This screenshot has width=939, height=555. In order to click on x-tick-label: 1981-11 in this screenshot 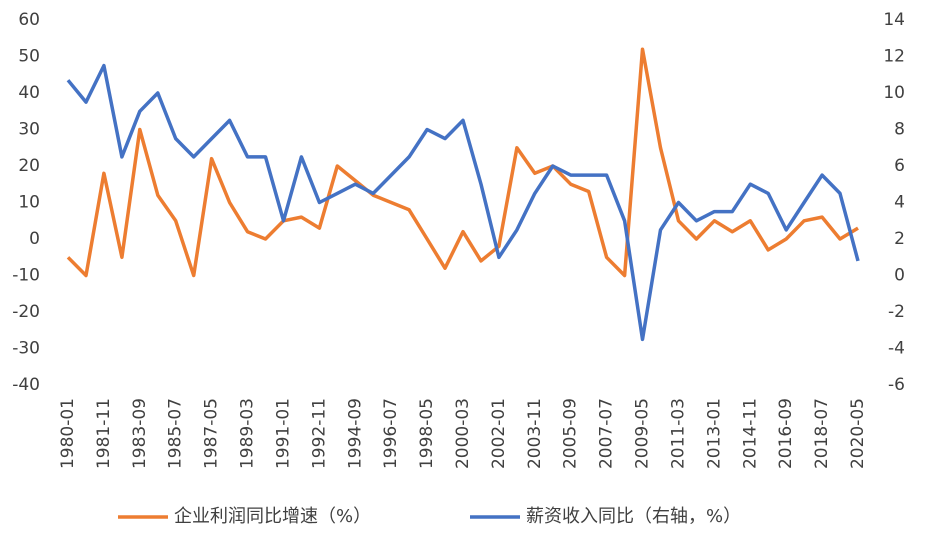, I will do `click(104, 433)`.